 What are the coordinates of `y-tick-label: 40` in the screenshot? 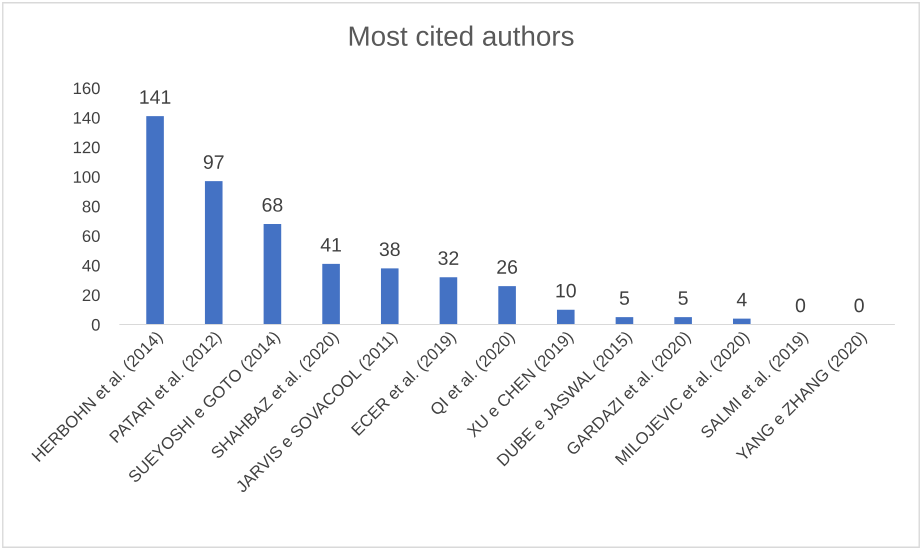 It's located at (91, 266).